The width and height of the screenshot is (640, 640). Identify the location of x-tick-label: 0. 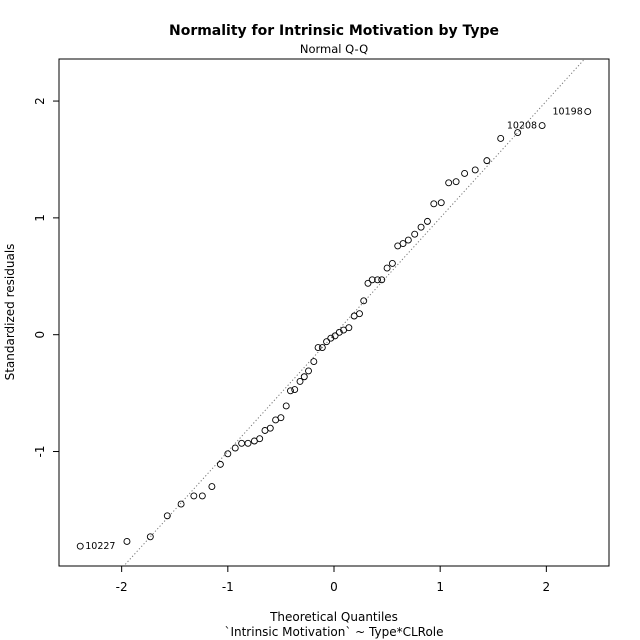
(334, 587).